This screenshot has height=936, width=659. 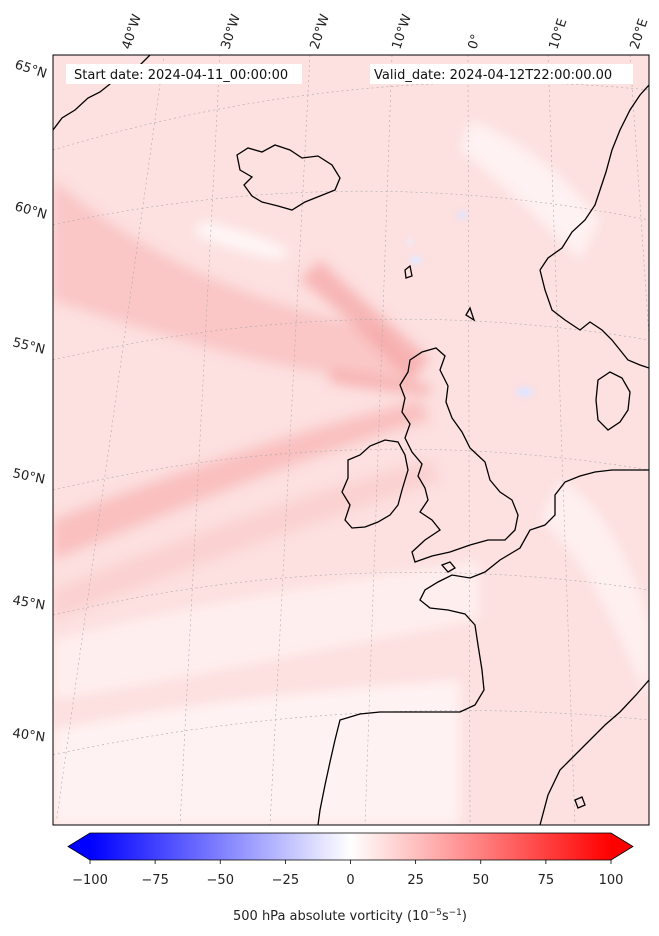 What do you see at coordinates (28, 476) in the screenshot?
I see `lat-label-50n: 50°N` at bounding box center [28, 476].